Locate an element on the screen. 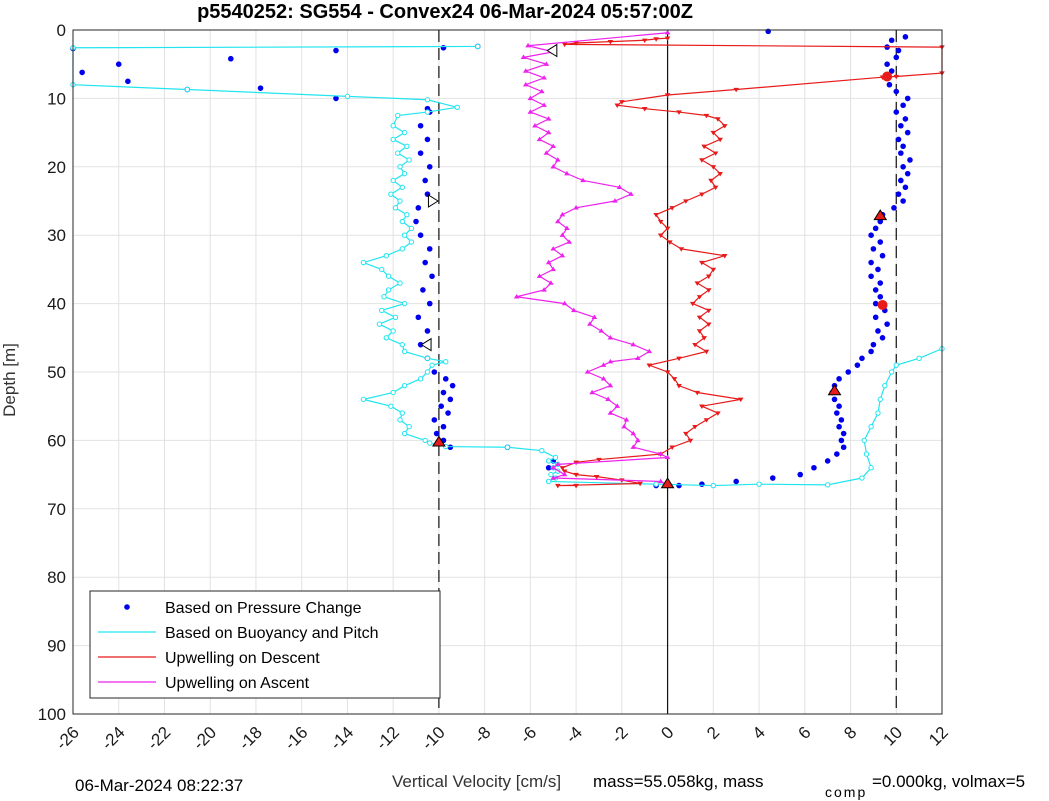 This screenshot has width=1049, height=801. series-upwelling-on-ascent is located at coordinates (592, 258).